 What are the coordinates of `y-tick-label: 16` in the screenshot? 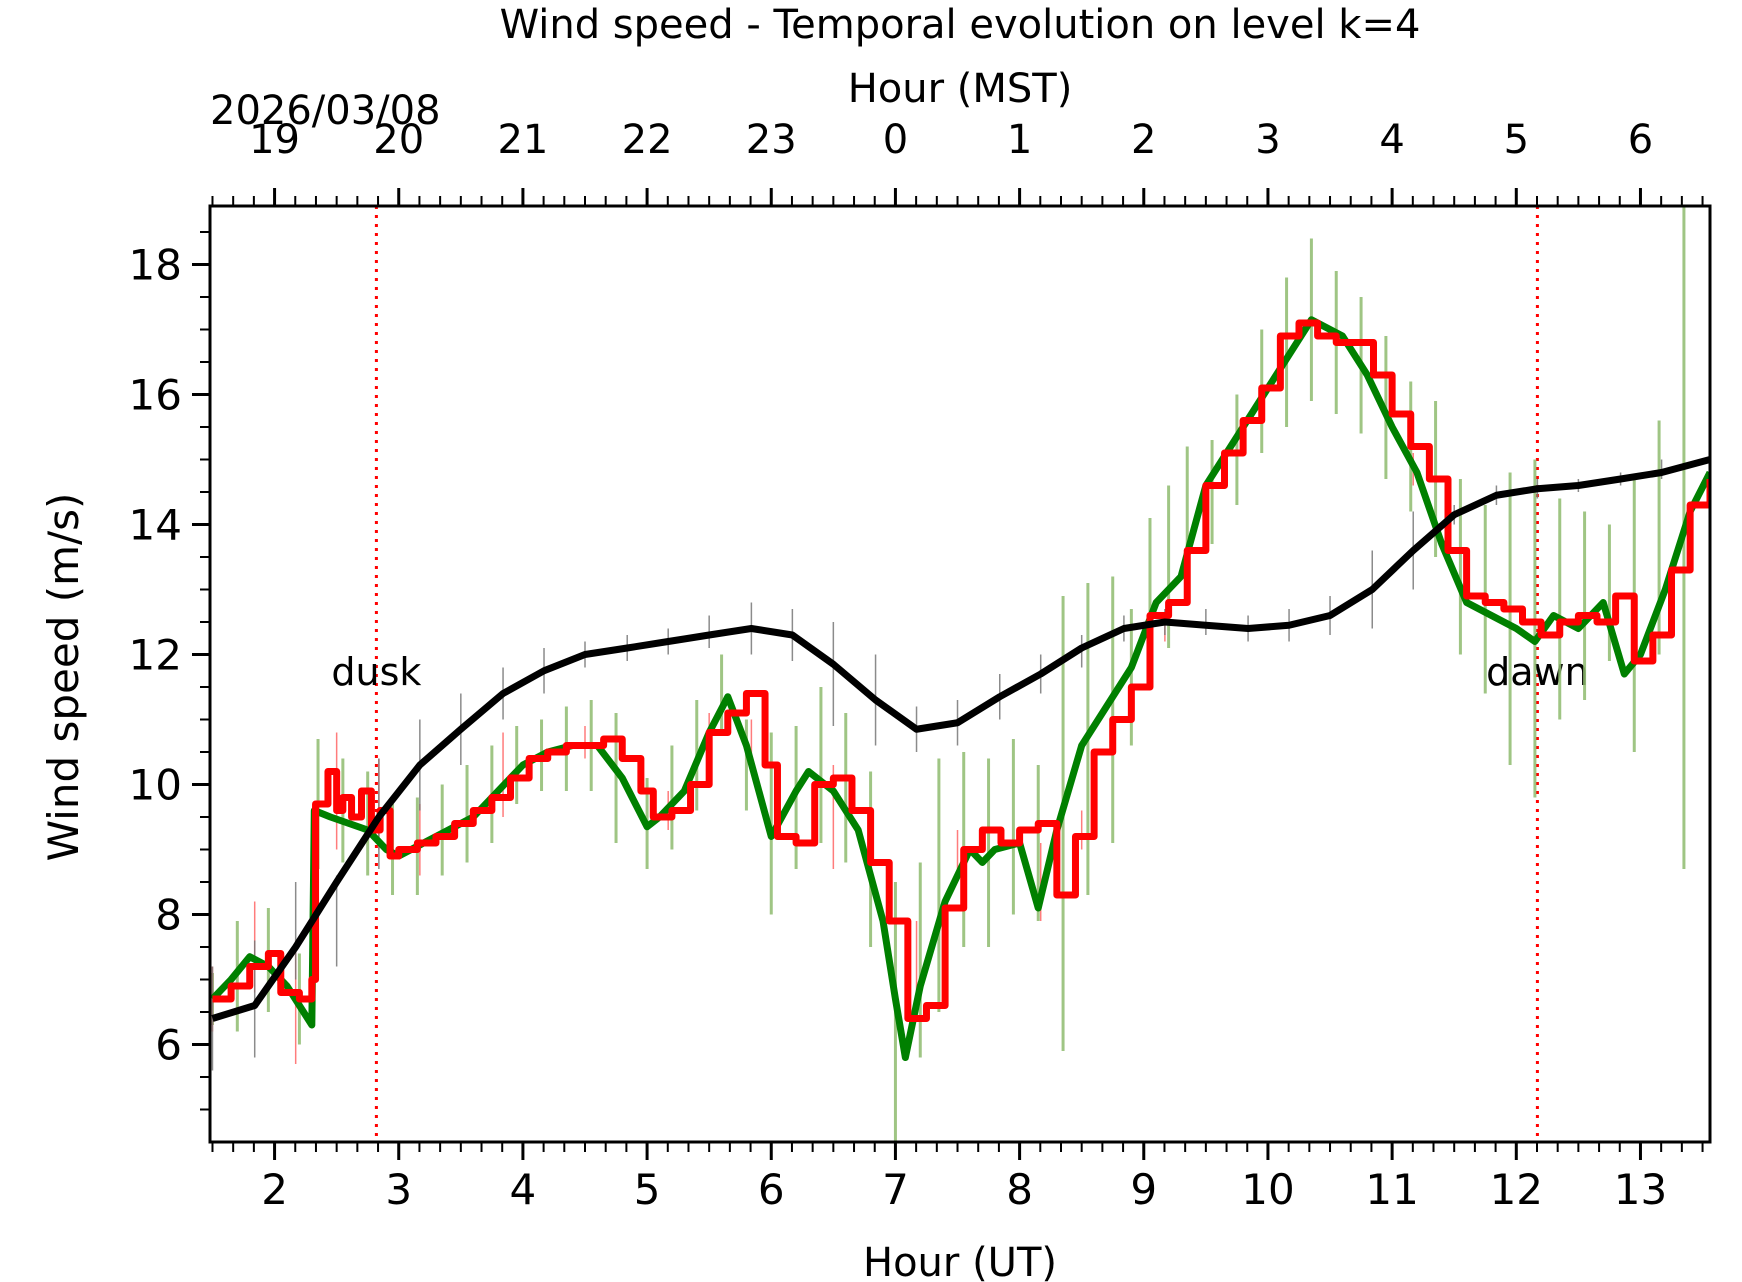 It's located at (155, 395).